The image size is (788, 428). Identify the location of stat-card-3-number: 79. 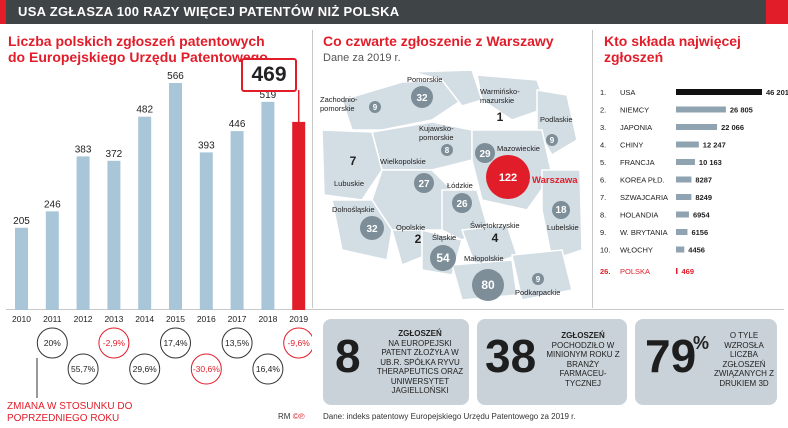
(671, 356).